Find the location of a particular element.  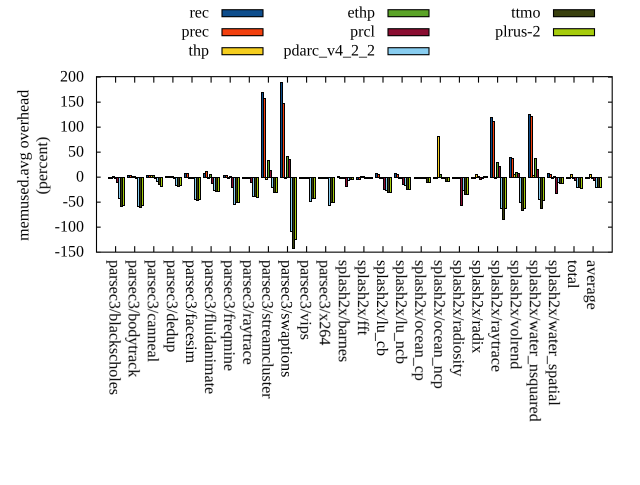

svg-text: 100 is located at coordinates (72, 126).